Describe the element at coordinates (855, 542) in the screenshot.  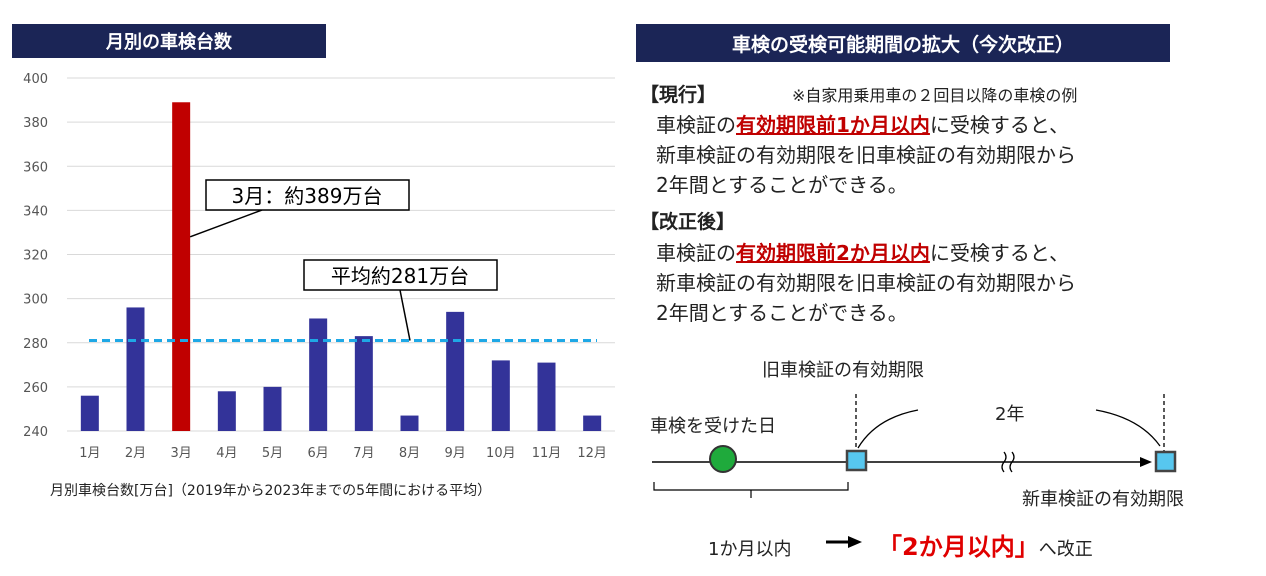
I see `revision-arrowhead` at that location.